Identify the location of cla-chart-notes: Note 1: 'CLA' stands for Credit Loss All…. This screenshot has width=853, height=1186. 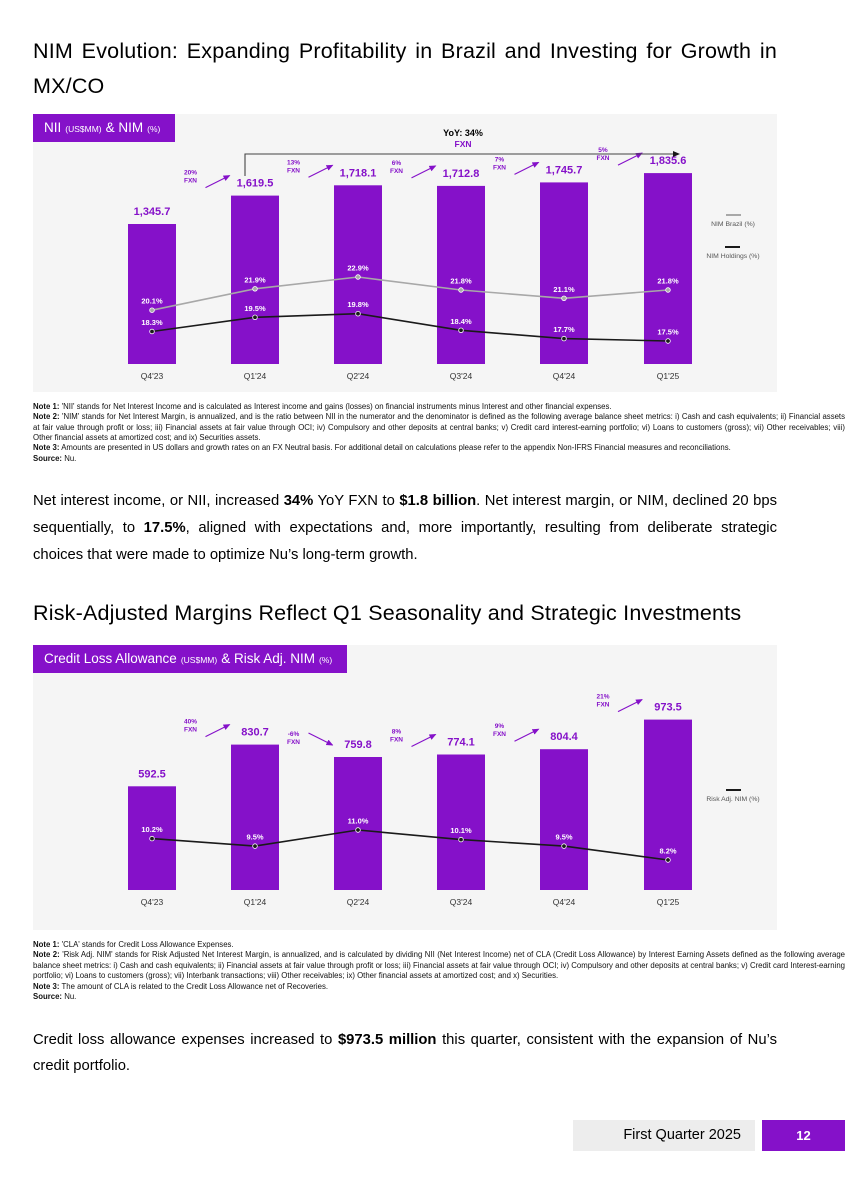
(439, 971).